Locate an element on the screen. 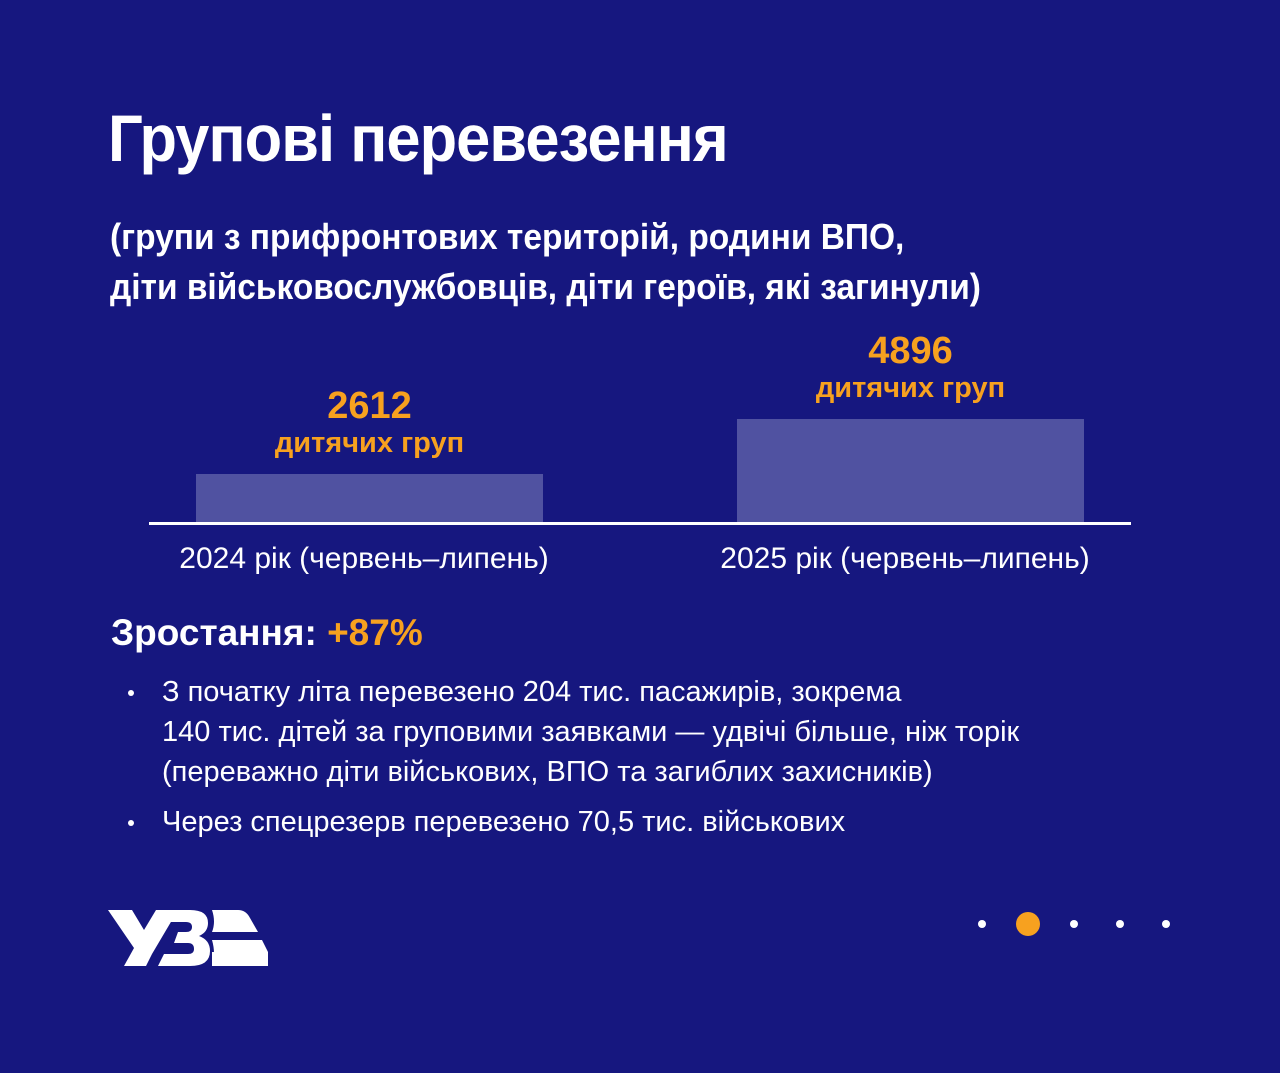 This screenshot has width=1280, height=1073. bar-2024-value: 2612 is located at coordinates (369, 406).